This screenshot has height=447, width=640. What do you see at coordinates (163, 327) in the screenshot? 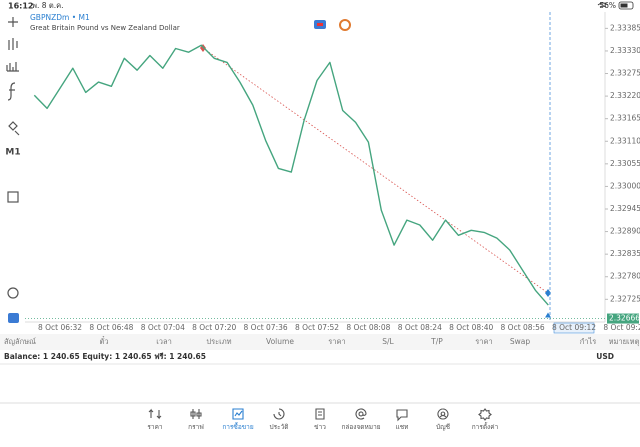
I see `x-tick-label: 8 Oct 07:04` at bounding box center [163, 327].